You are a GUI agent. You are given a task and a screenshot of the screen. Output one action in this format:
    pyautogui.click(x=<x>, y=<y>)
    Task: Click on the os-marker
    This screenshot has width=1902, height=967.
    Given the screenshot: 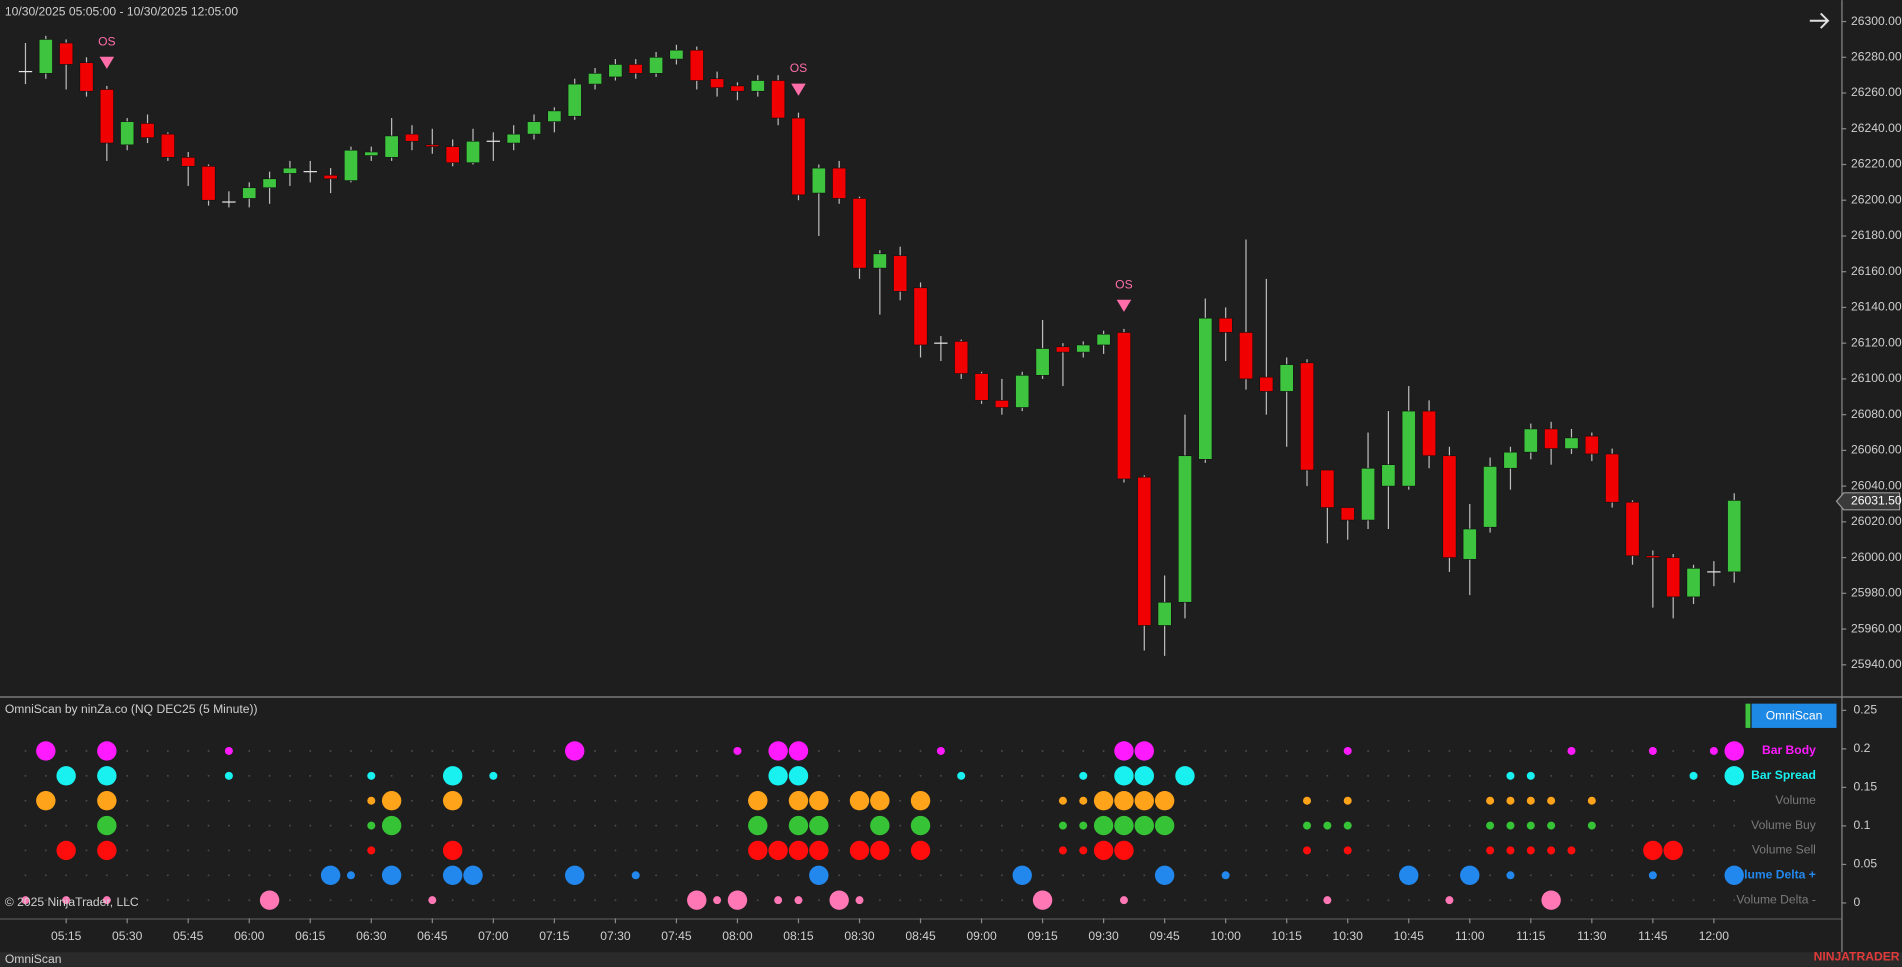 What is the action you would take?
    pyautogui.click(x=107, y=62)
    